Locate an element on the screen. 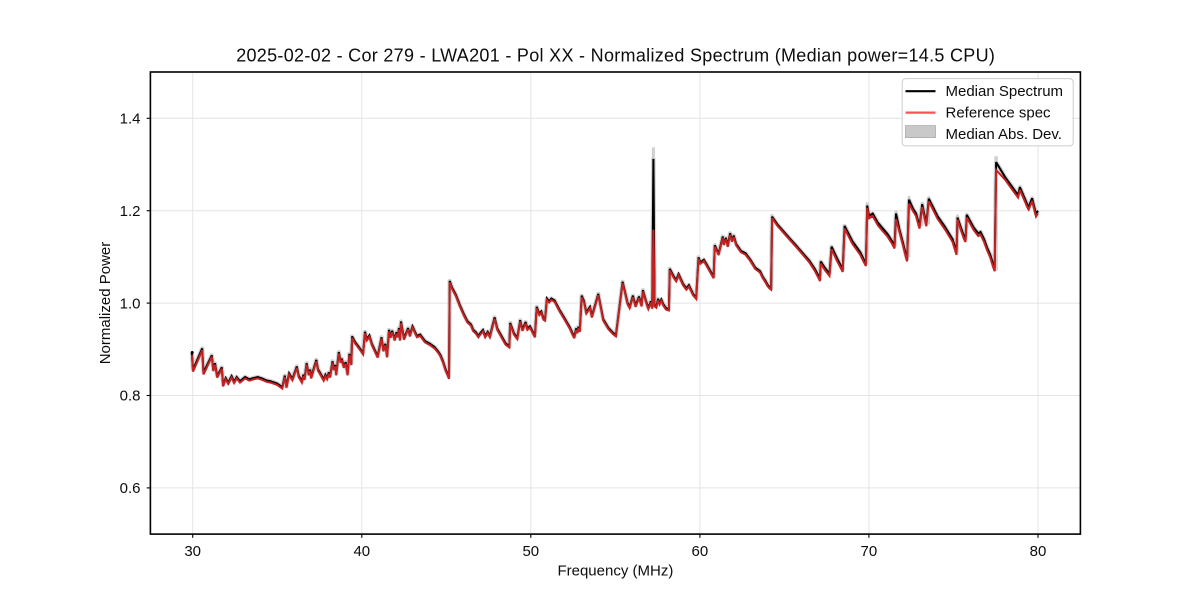  svg-text: 50 is located at coordinates (530, 551).